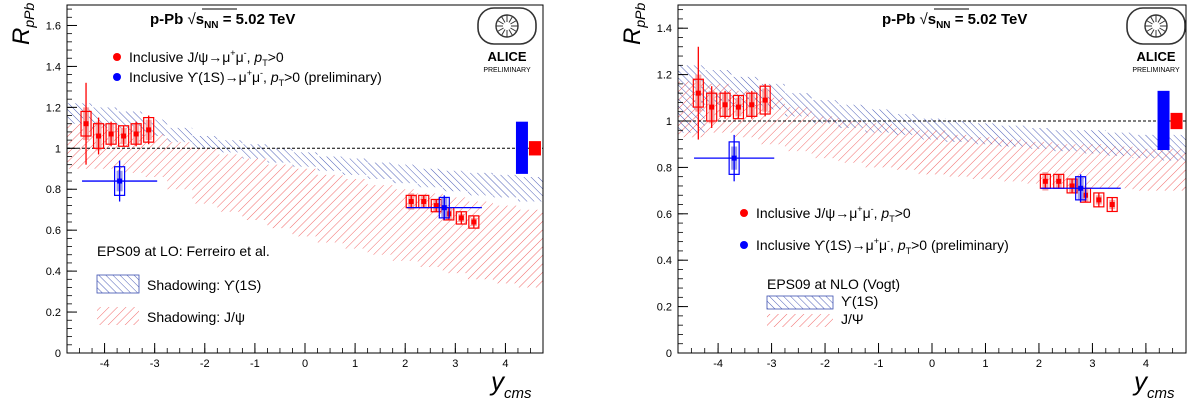 This screenshot has width=1199, height=408. I want to click on x-tick-label: -1, so click(255, 364).